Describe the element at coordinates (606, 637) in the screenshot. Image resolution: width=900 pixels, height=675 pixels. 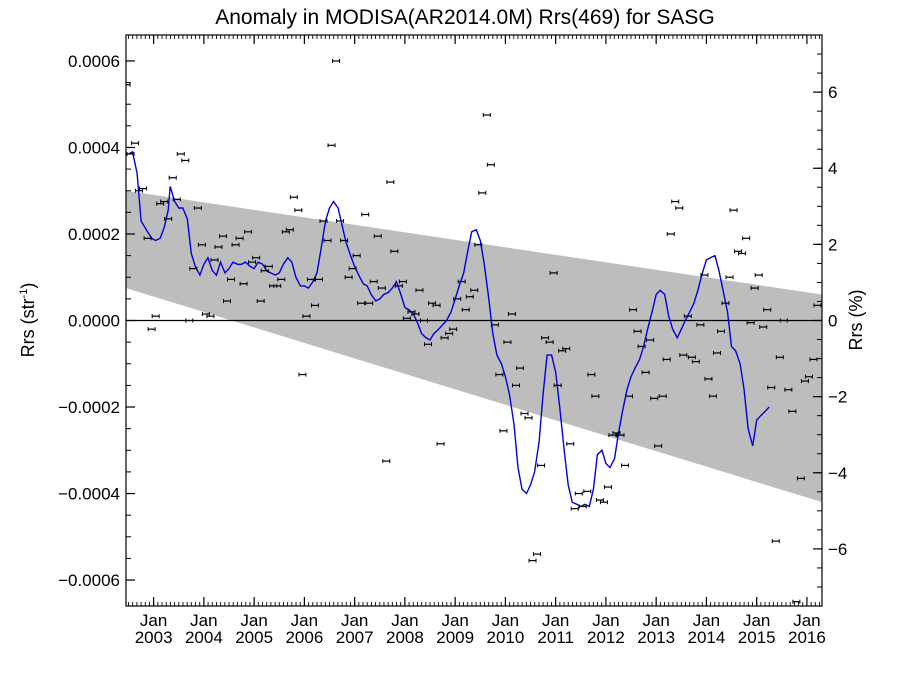
I see `x-tick-year-label: 2012` at that location.